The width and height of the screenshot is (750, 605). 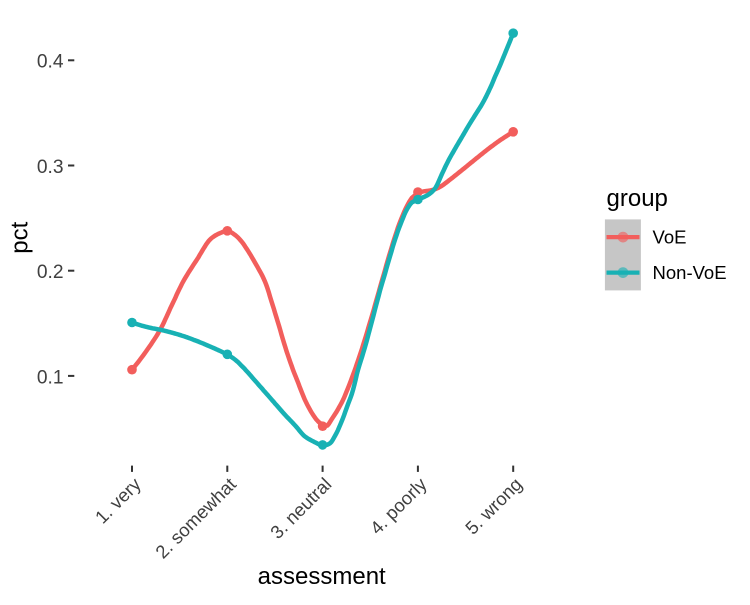 I want to click on svg-text: assessment, so click(x=322, y=576).